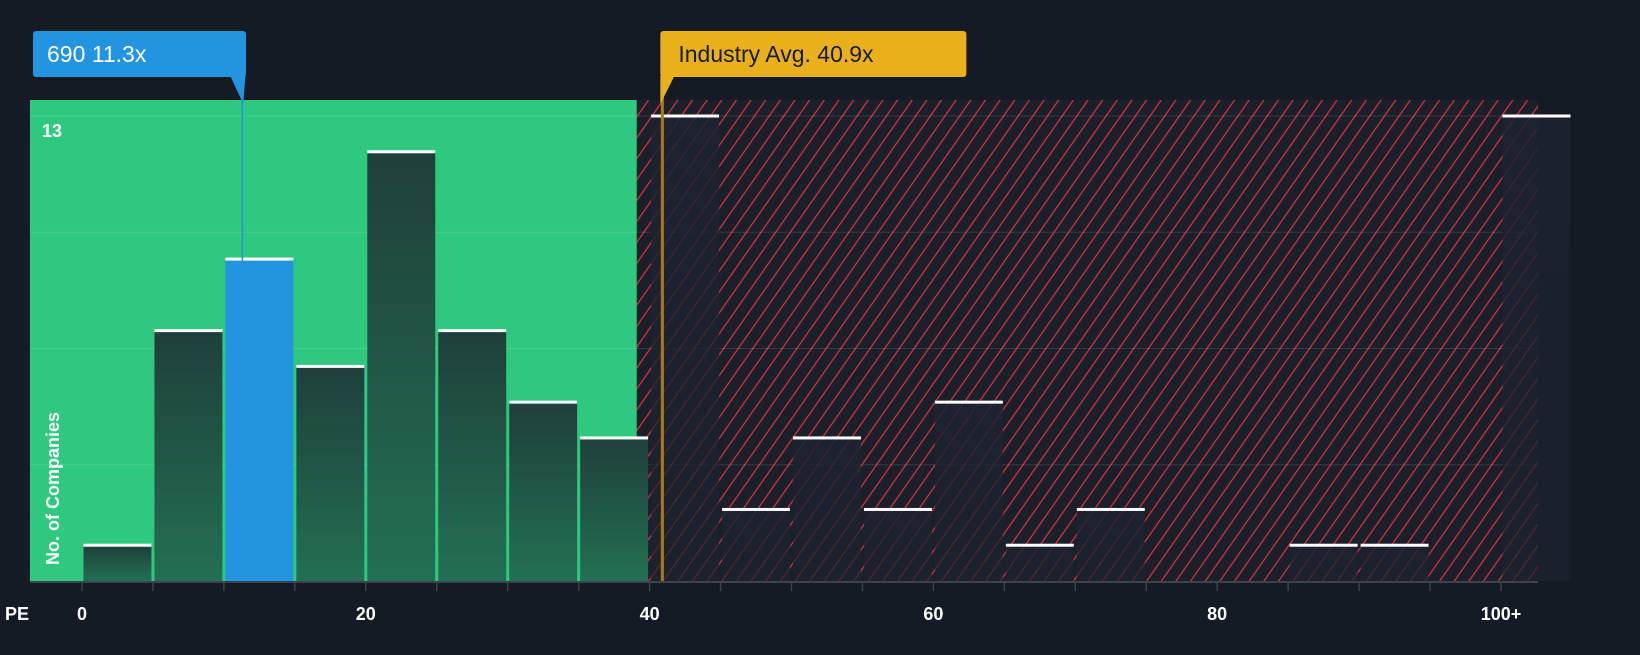  I want to click on company-callout, so click(139, 54).